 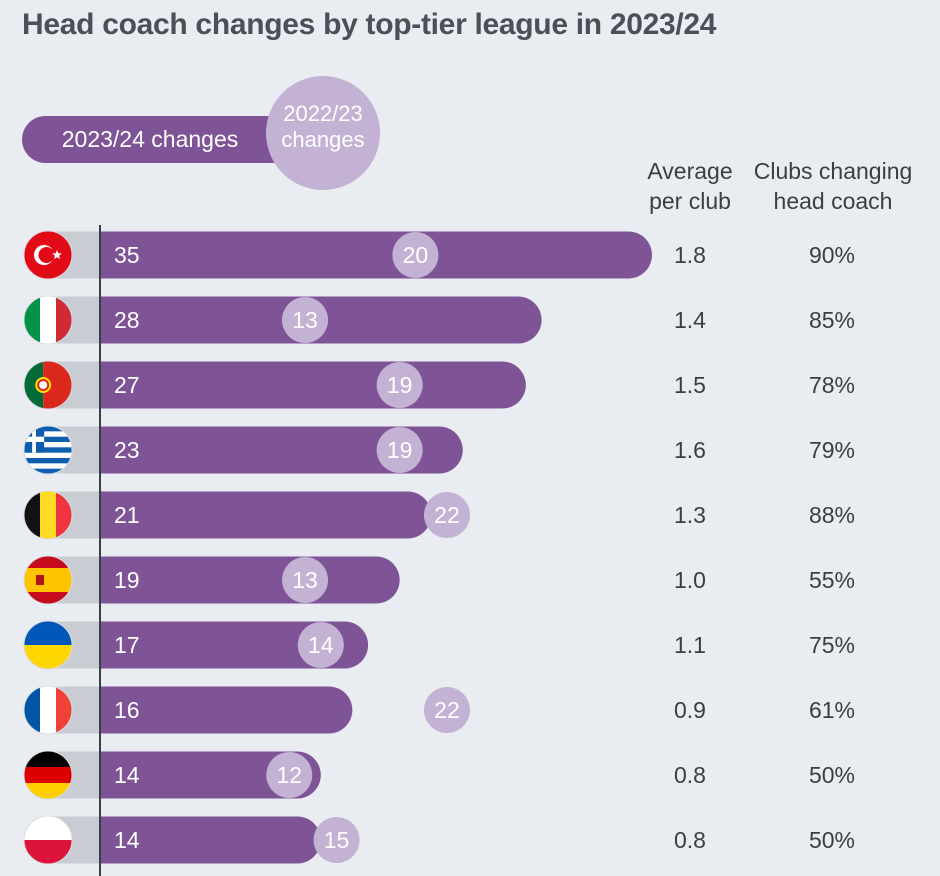 What do you see at coordinates (150, 139) in the screenshot?
I see `legend-bar-label: 2023/24 changes` at bounding box center [150, 139].